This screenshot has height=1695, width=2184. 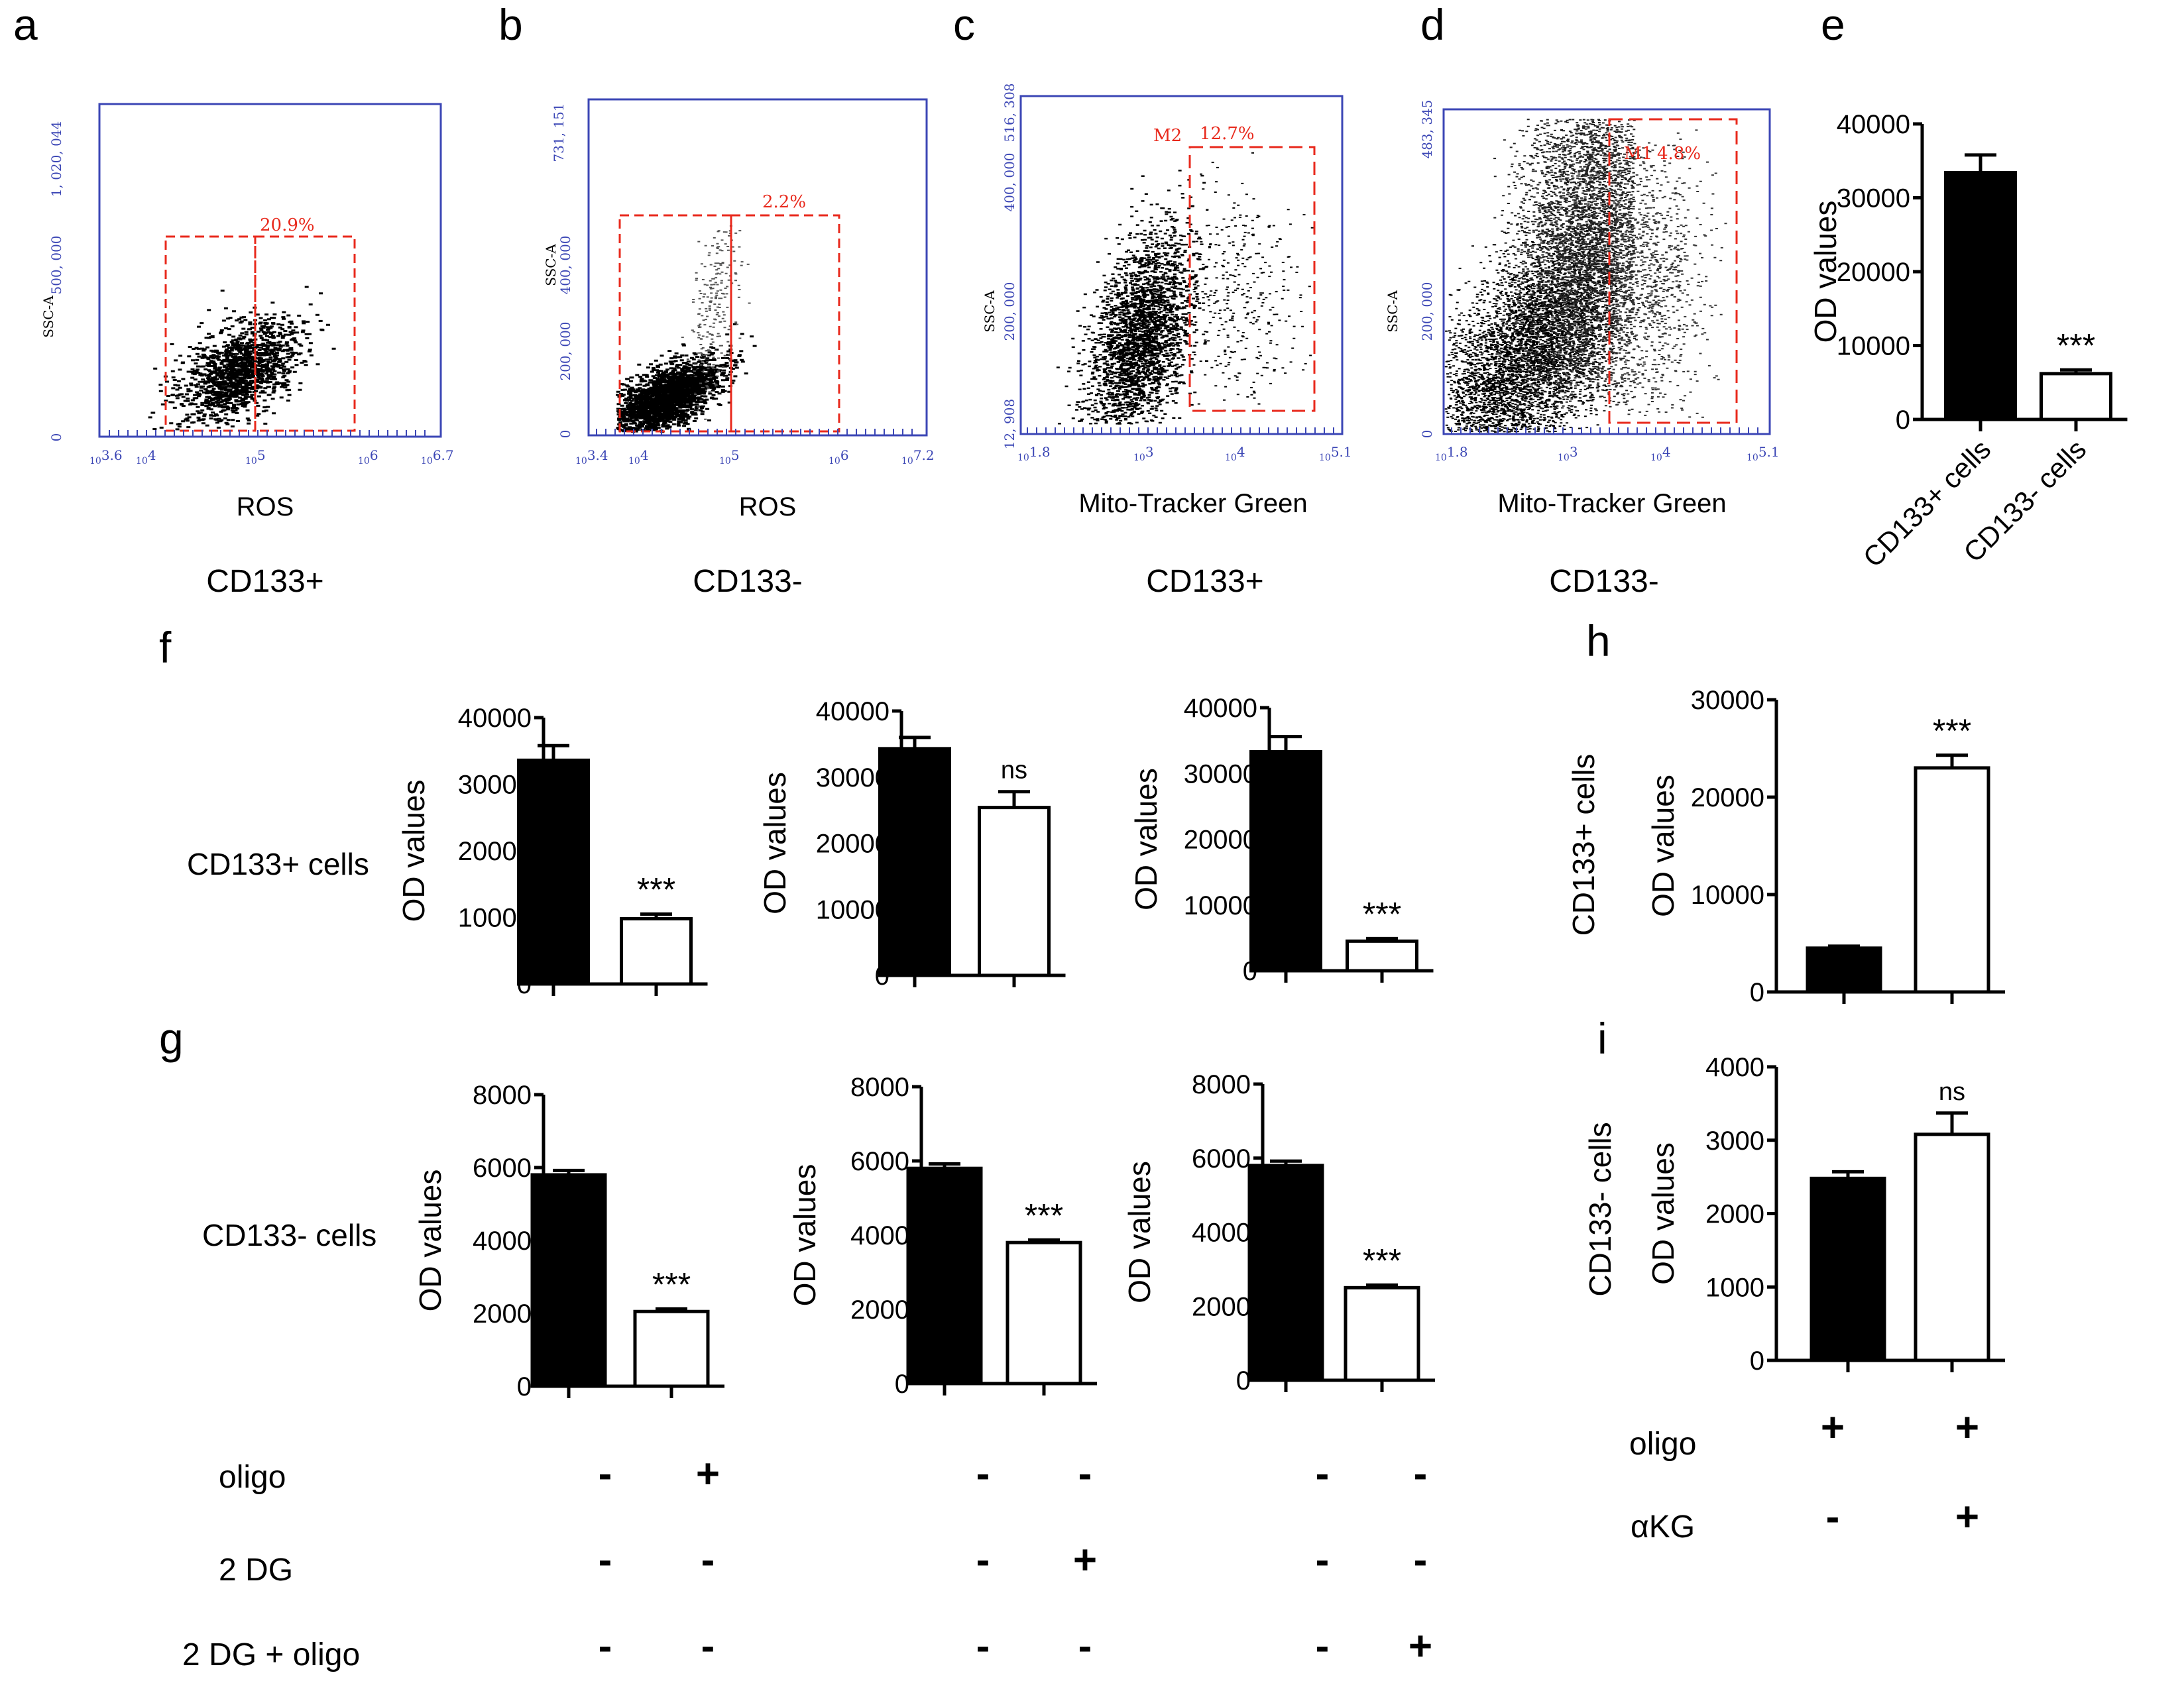 What do you see at coordinates (56, 159) in the screenshot?
I see `y-tick-max: 1, 020, 044` at bounding box center [56, 159].